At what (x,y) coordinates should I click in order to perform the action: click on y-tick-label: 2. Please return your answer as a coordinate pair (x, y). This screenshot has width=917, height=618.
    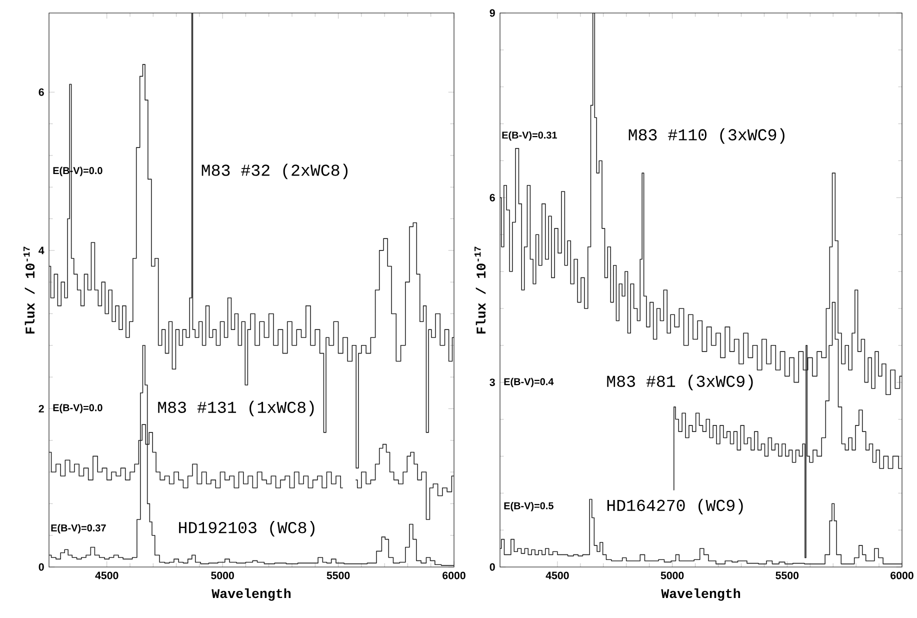
    Looking at the image, I should click on (41, 408).